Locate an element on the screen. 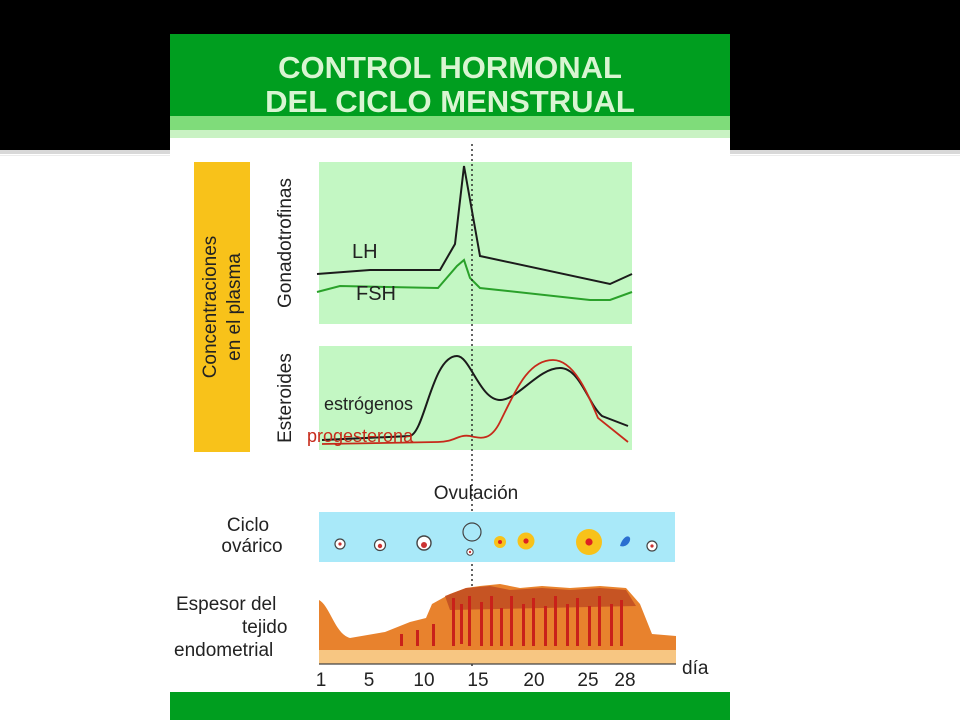 The image size is (960, 720). endometrium-vessels is located at coordinates (511, 621).